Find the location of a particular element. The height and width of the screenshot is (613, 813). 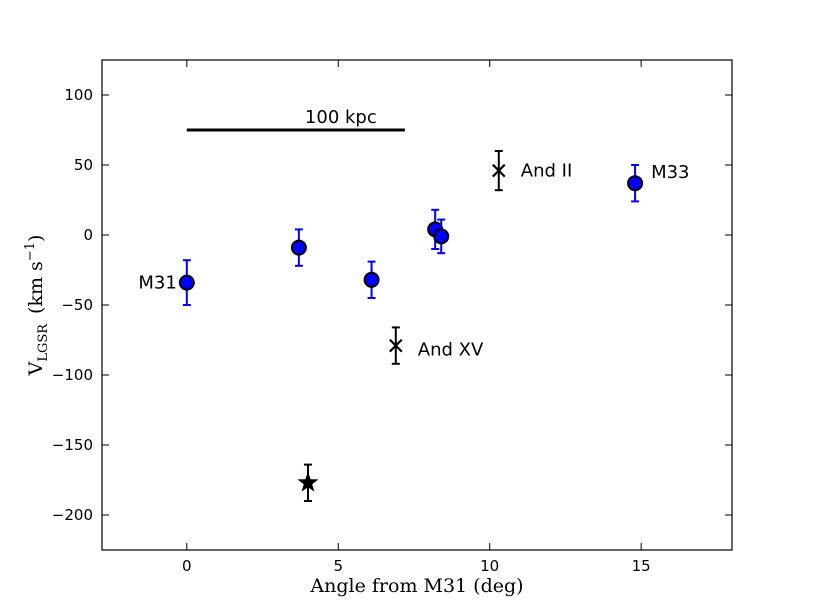

y-tick-label: −50 is located at coordinates (77, 305).